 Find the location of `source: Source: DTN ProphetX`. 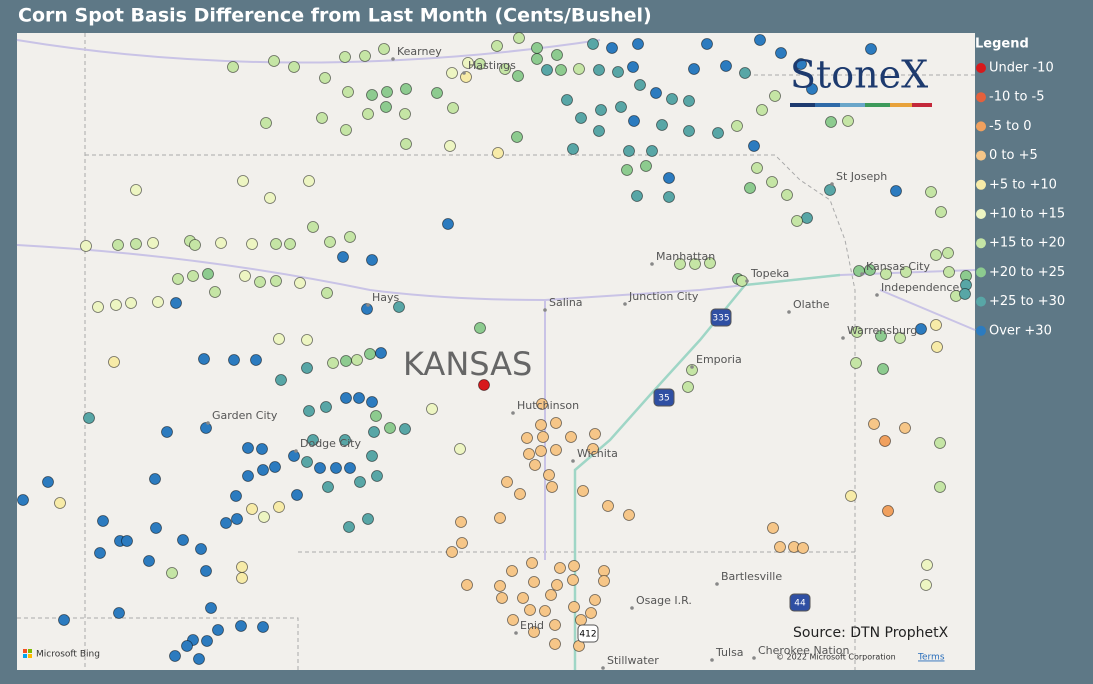

source: Source: DTN ProphetX is located at coordinates (871, 633).